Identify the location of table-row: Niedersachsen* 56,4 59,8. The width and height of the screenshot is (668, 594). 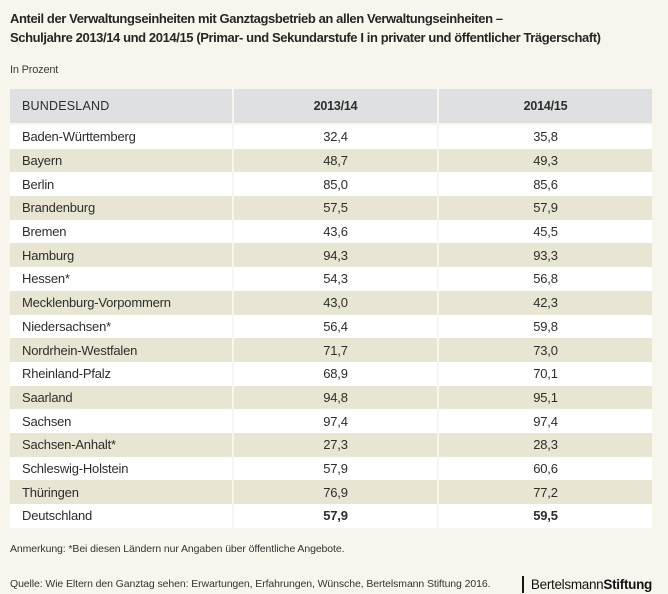
(331, 326).